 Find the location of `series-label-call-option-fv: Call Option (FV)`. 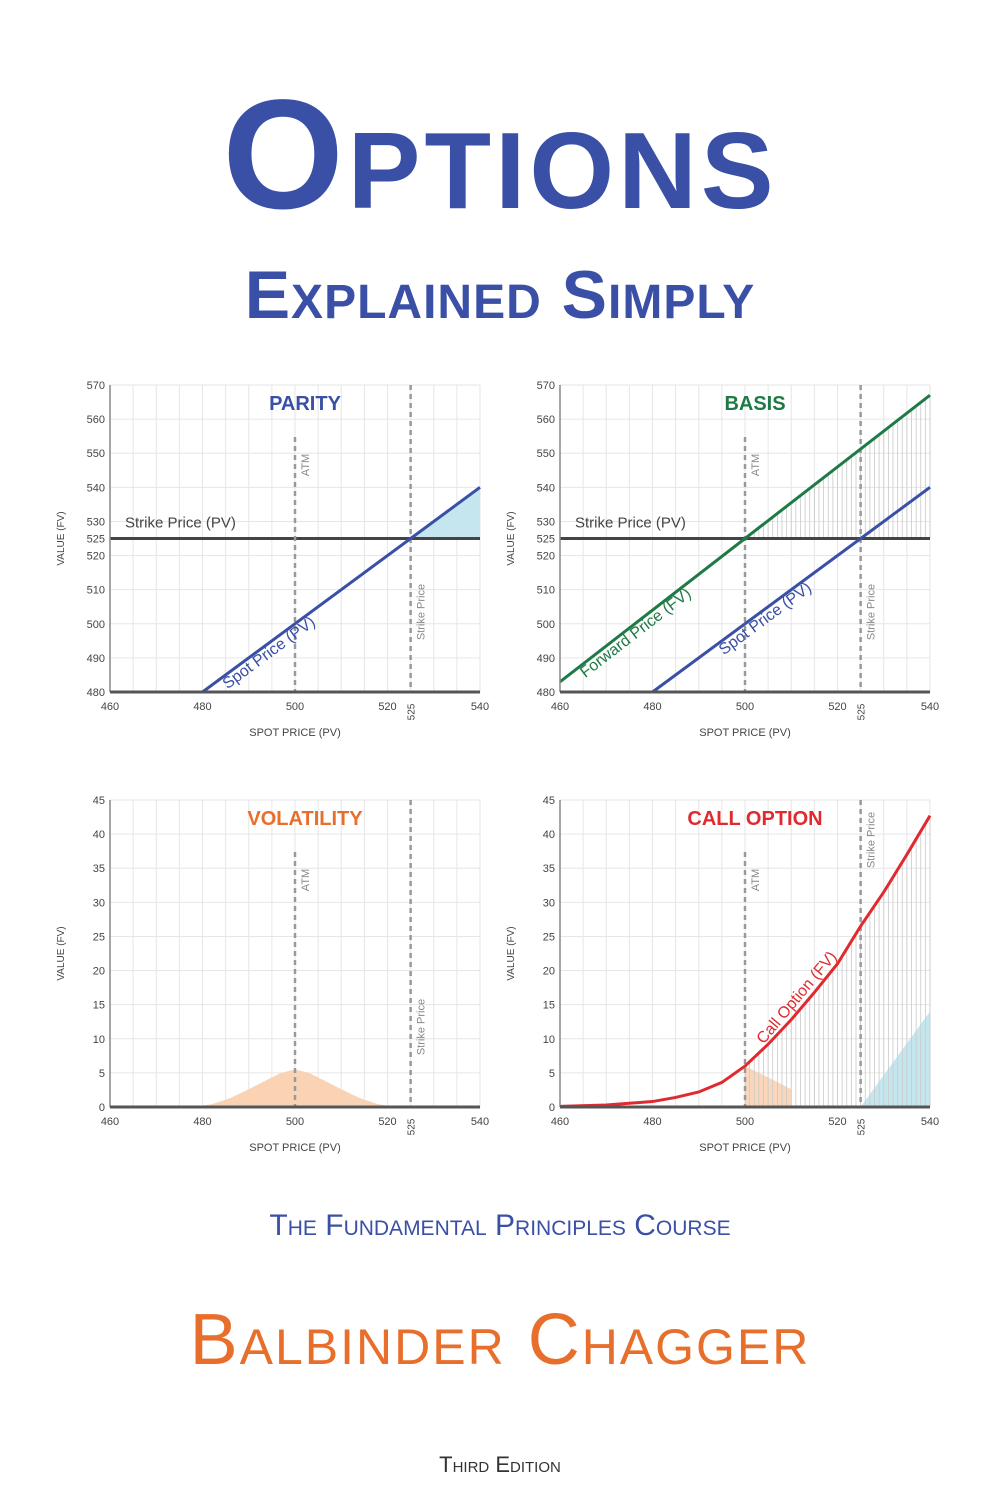

series-label-call-option-fv: Call Option (FV) is located at coordinates (797, 997).